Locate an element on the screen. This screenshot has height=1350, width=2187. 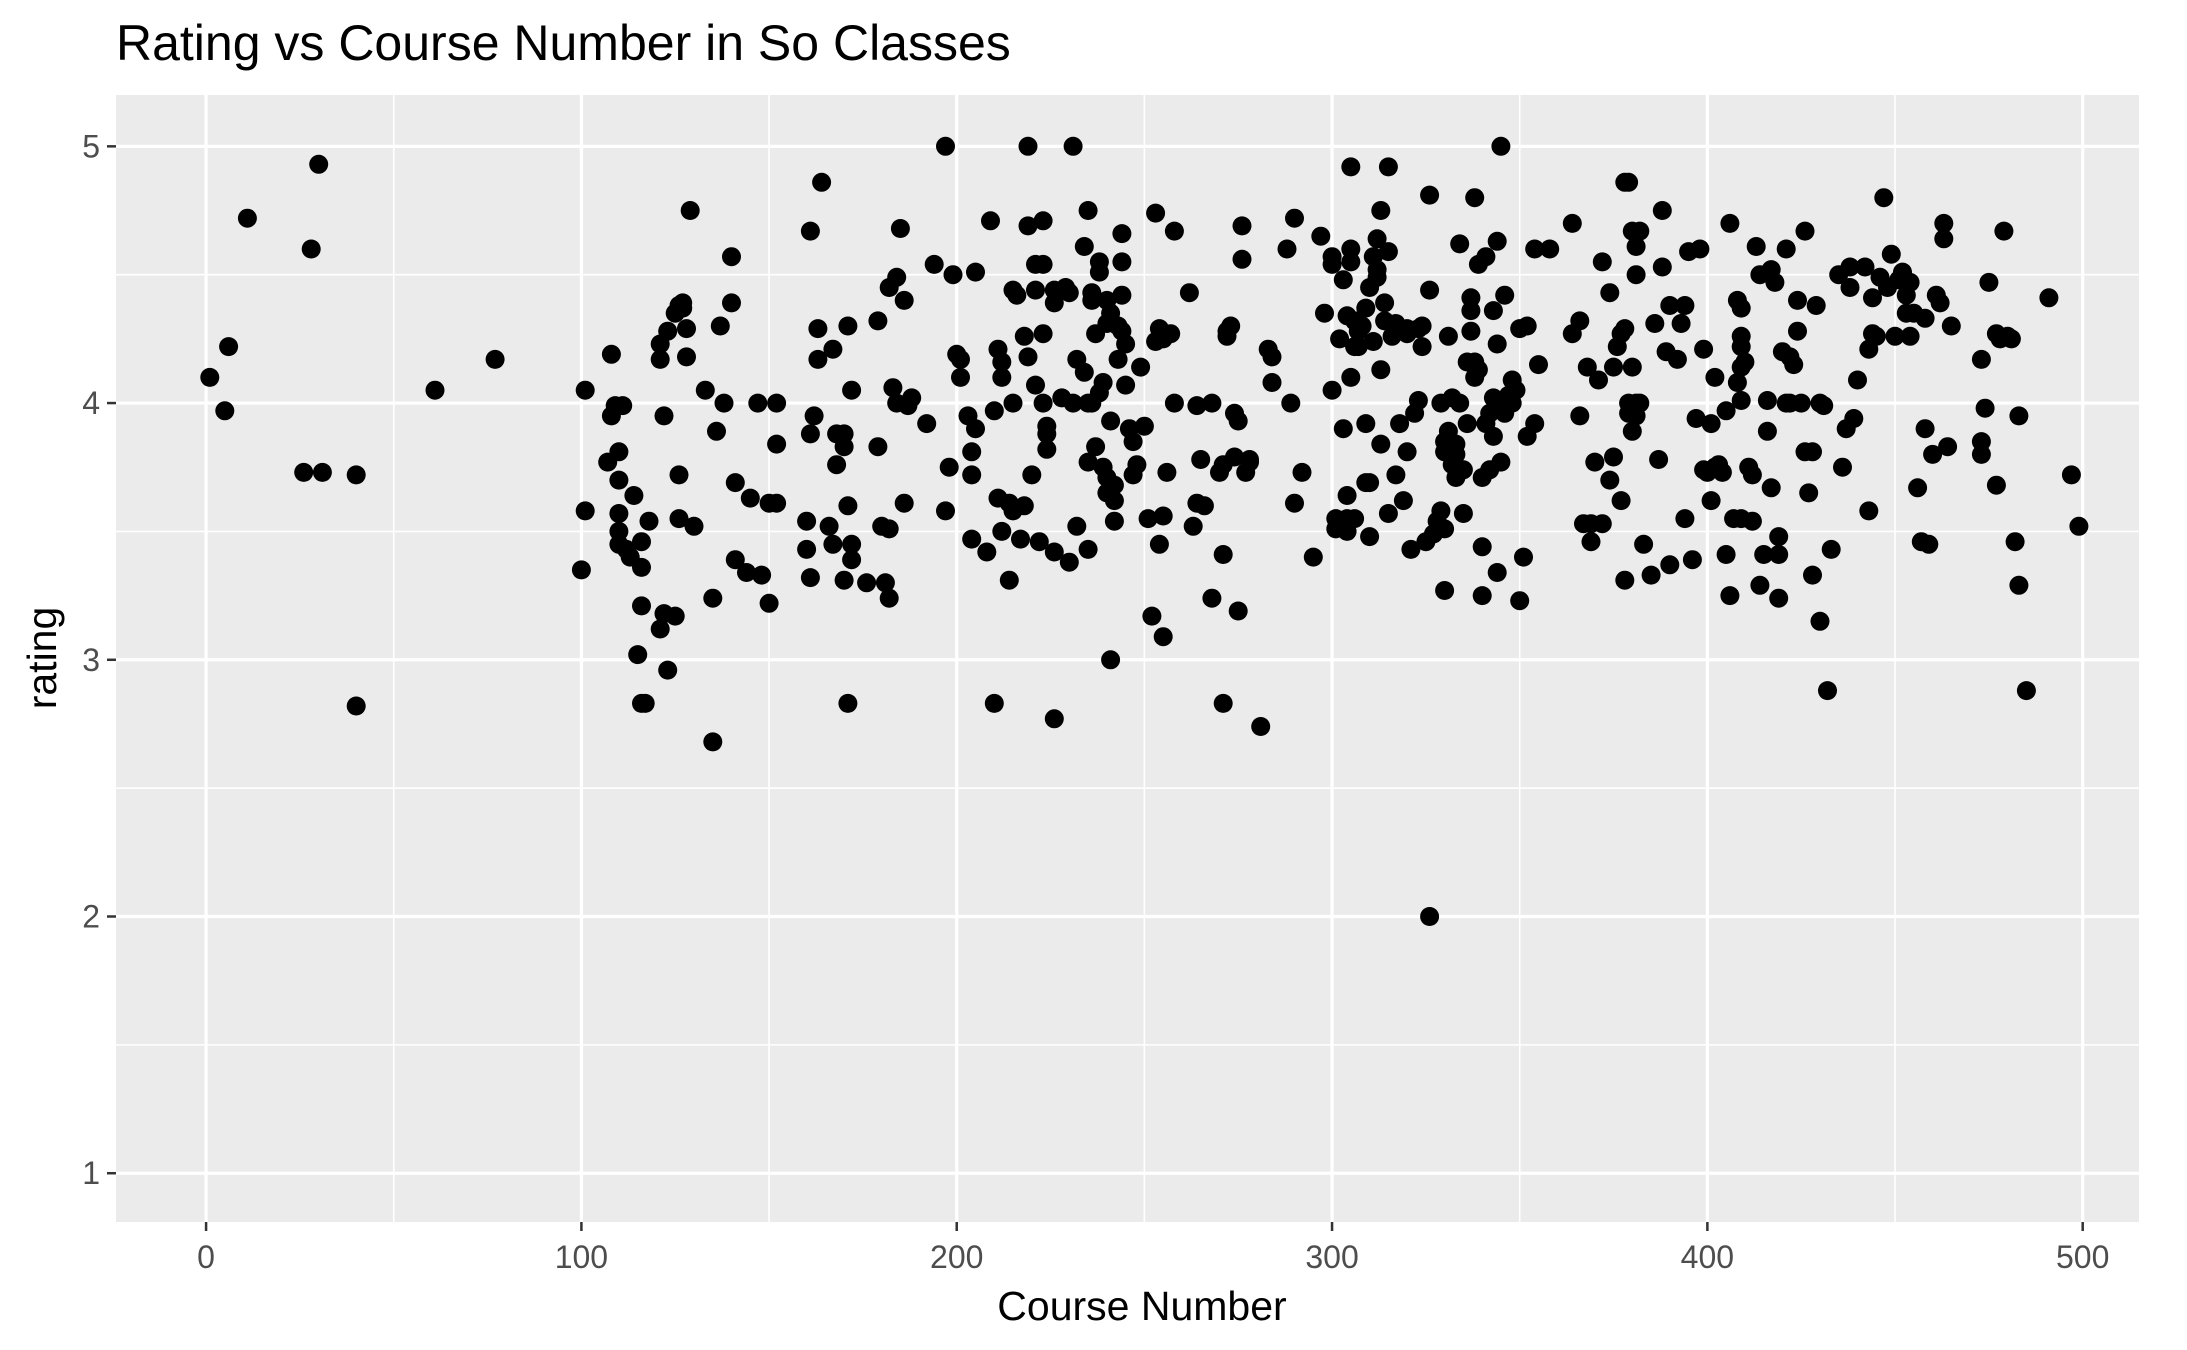
y-tick-label: 4 is located at coordinates (91, 403).